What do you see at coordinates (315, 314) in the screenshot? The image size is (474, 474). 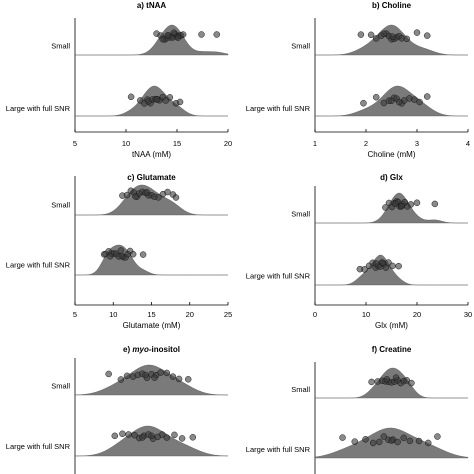 I see `x-tick-label: 0` at bounding box center [315, 314].